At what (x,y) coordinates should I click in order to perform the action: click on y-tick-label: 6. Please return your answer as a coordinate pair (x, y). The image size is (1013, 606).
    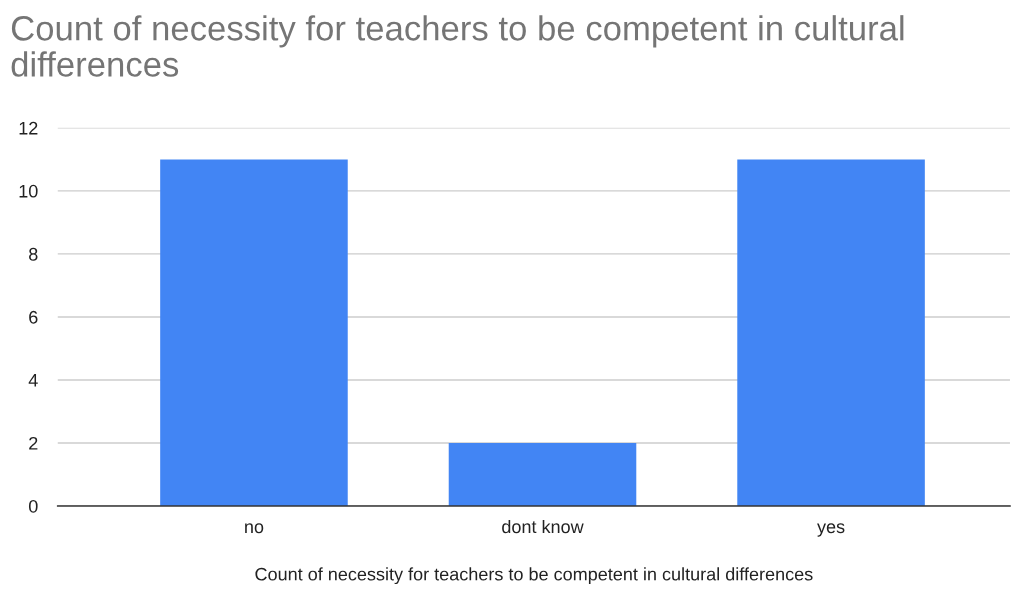
    Looking at the image, I should click on (33, 317).